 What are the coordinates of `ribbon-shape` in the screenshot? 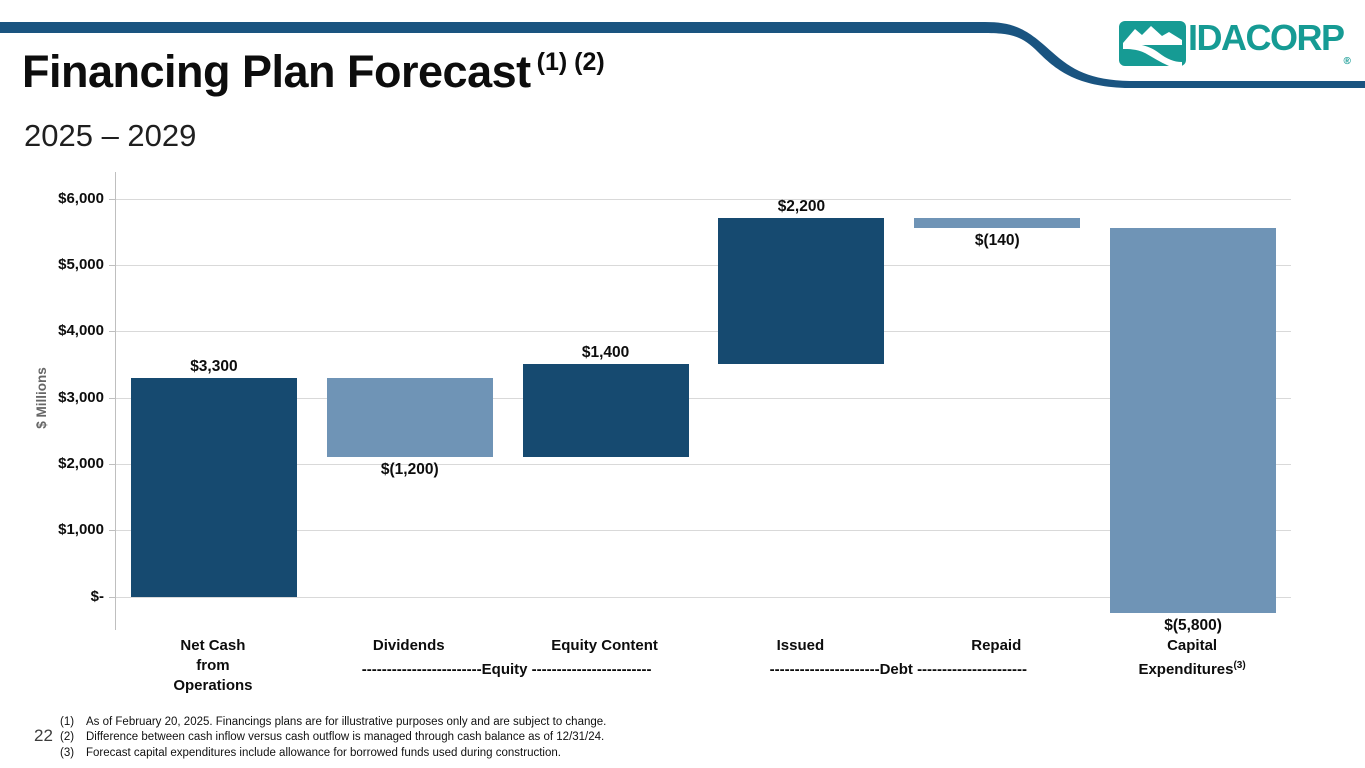 It's located at (682, 55).